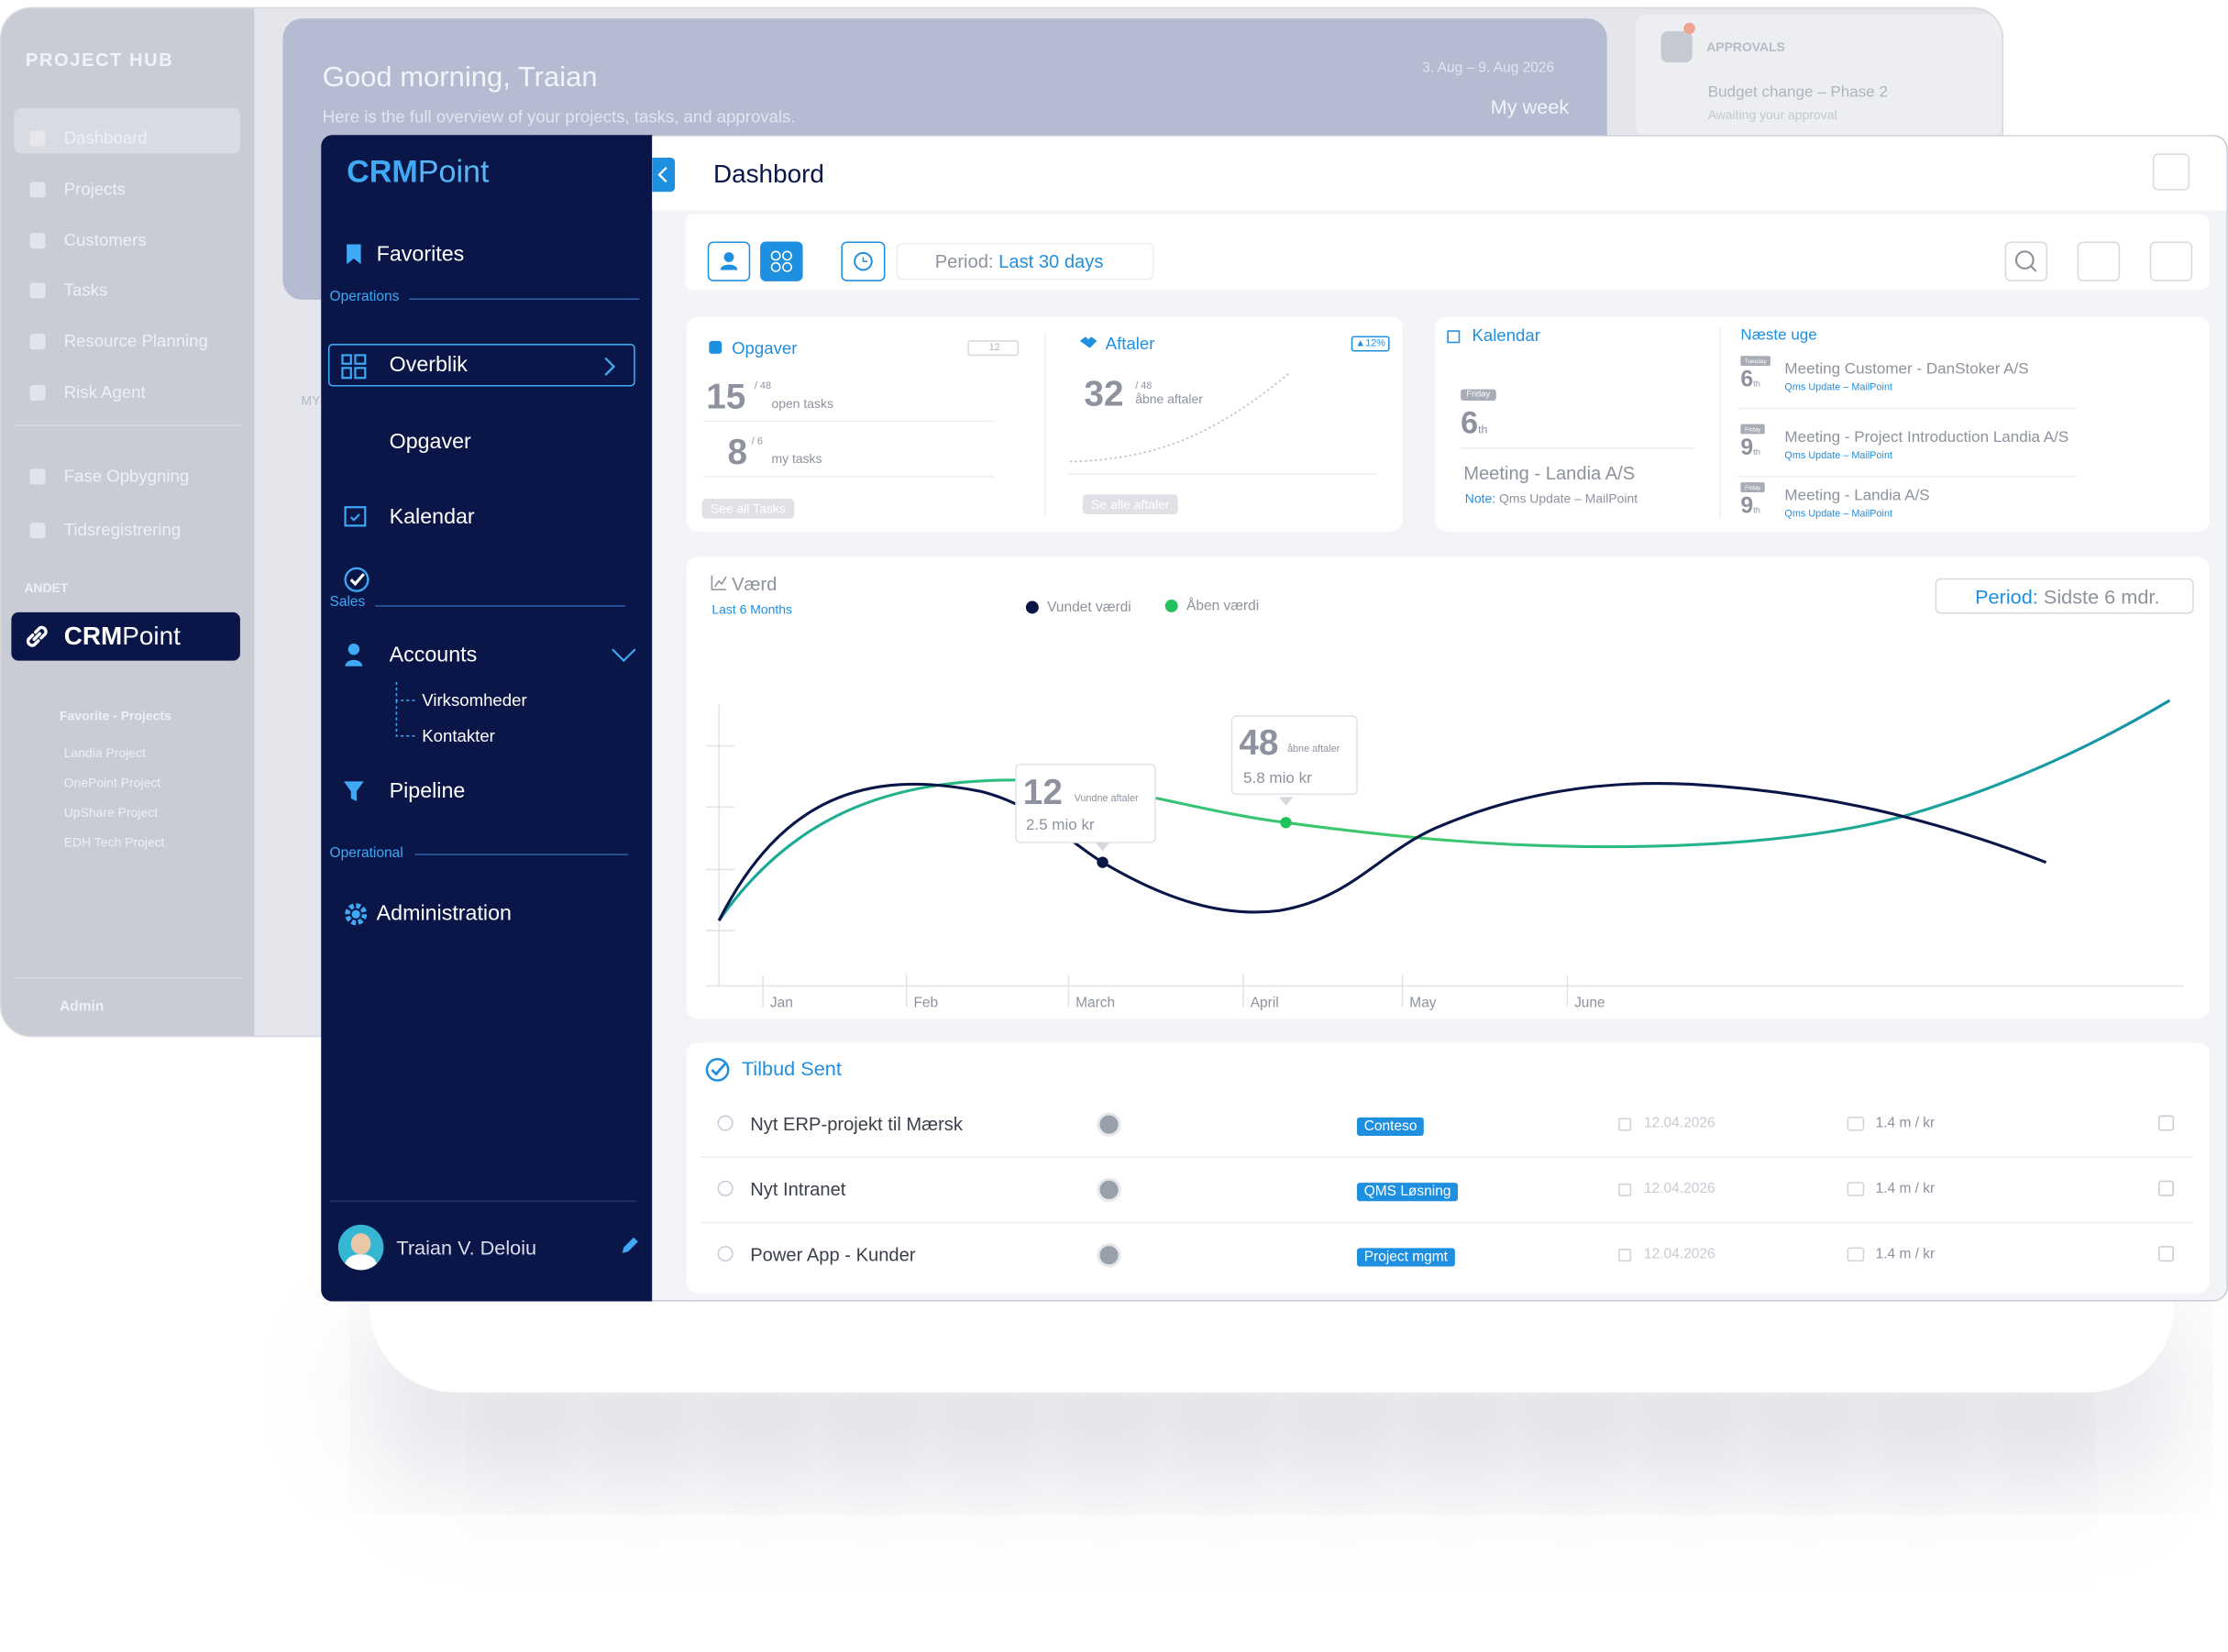 The height and width of the screenshot is (1652, 2228). What do you see at coordinates (444, 913) in the screenshot?
I see `administration-link: Administration` at bounding box center [444, 913].